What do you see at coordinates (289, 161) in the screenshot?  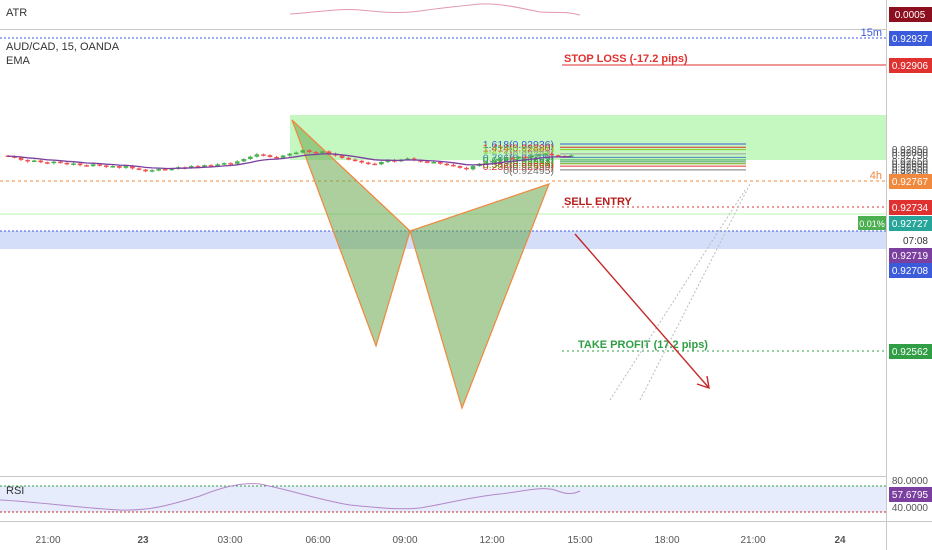 I see `ema-line` at bounding box center [289, 161].